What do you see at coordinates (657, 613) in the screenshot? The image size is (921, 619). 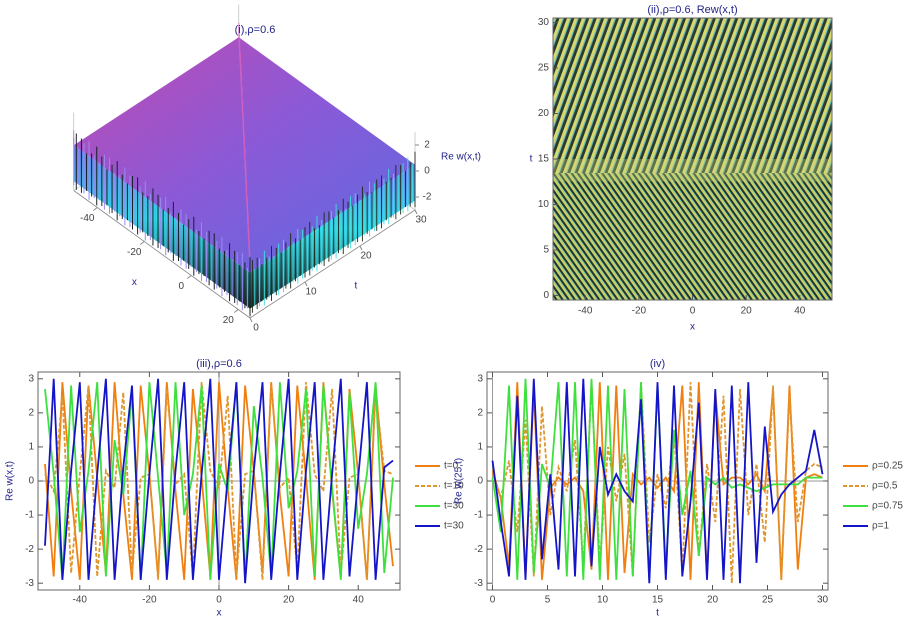 I see `x-axis-label: t` at bounding box center [657, 613].